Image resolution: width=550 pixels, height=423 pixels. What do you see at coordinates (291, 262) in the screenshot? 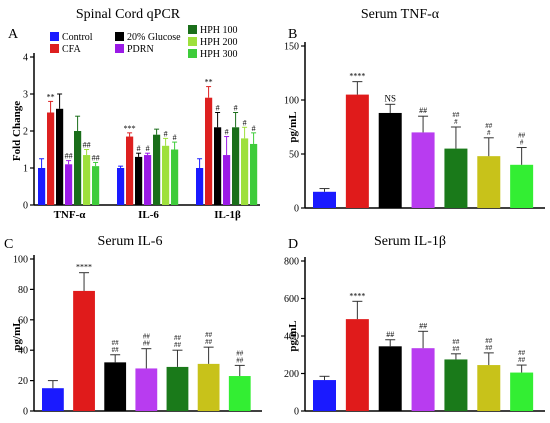
I see `y-tick-label: 800` at bounding box center [291, 262].